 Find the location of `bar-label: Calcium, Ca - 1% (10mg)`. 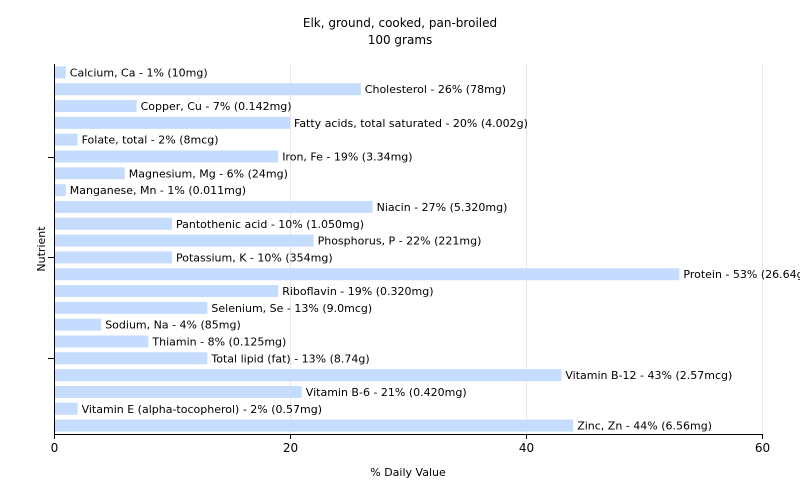

bar-label: Calcium, Ca - 1% (10mg) is located at coordinates (139, 72).